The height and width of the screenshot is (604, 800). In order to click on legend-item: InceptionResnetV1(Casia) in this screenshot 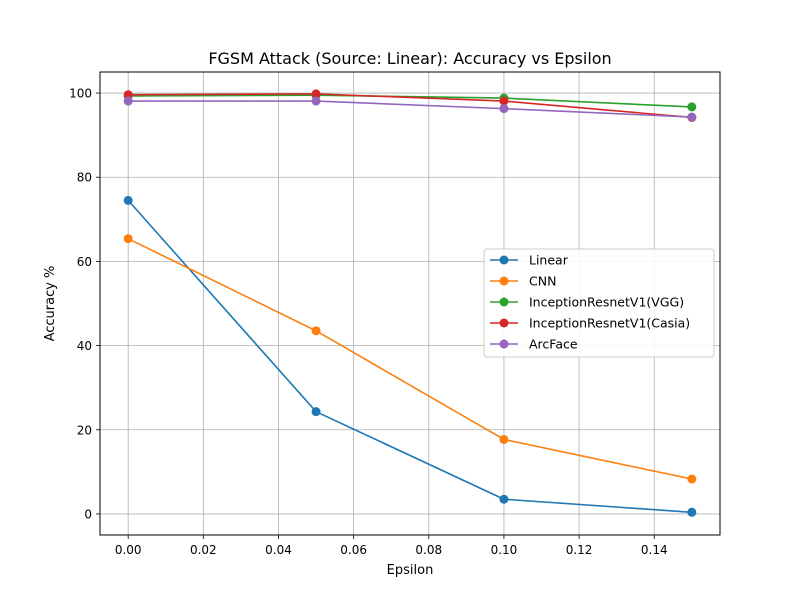, I will do `click(590, 323)`.